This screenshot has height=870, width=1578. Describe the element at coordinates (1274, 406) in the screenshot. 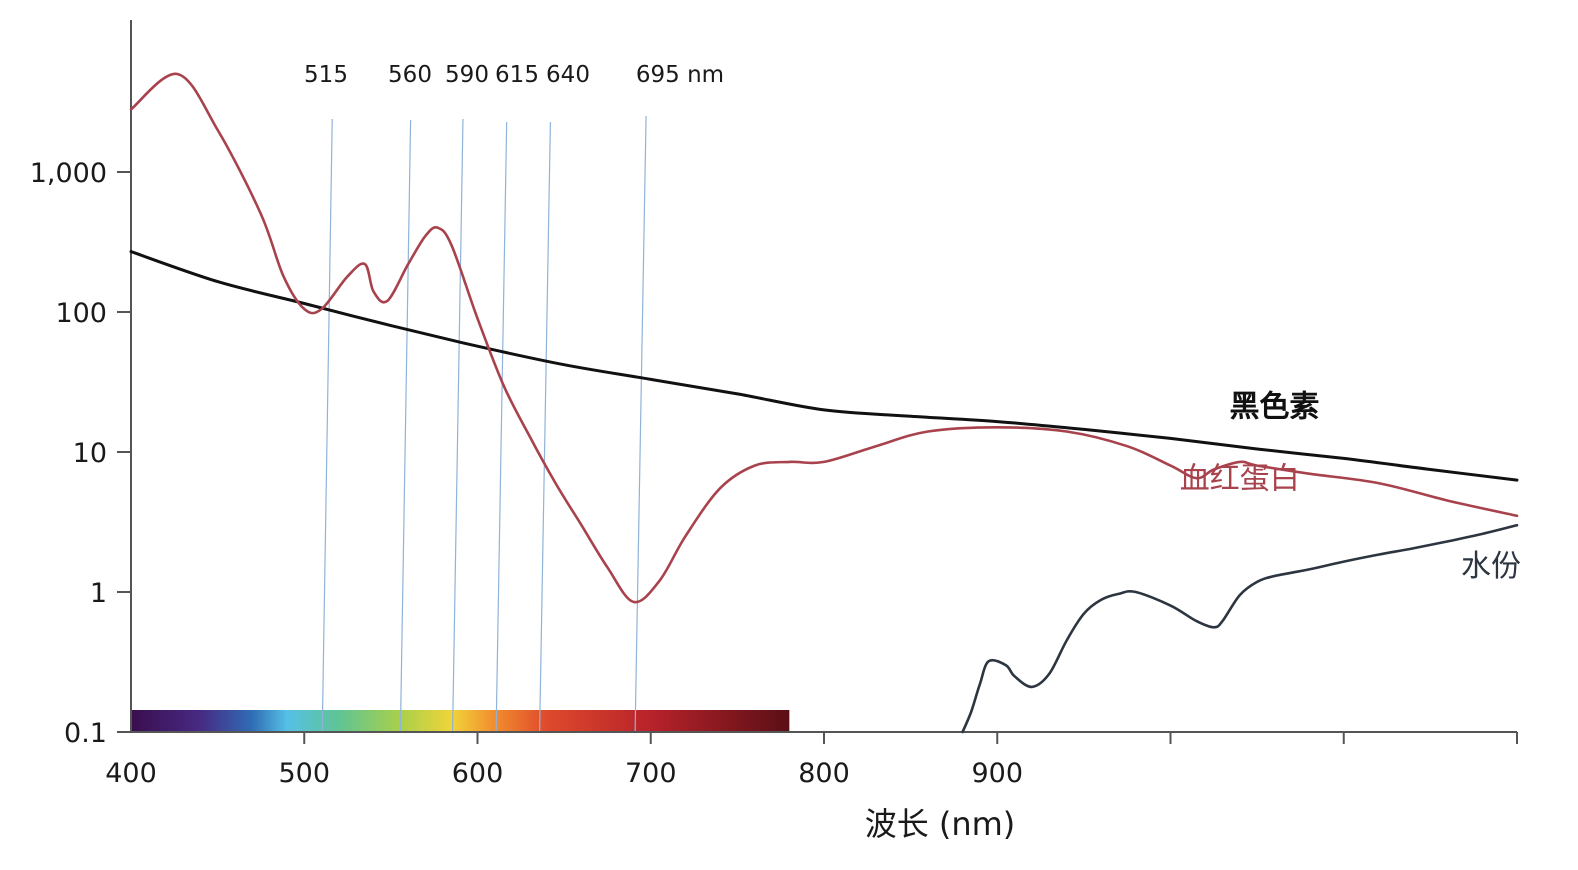

I see `series-label-0: 黑色素` at that location.